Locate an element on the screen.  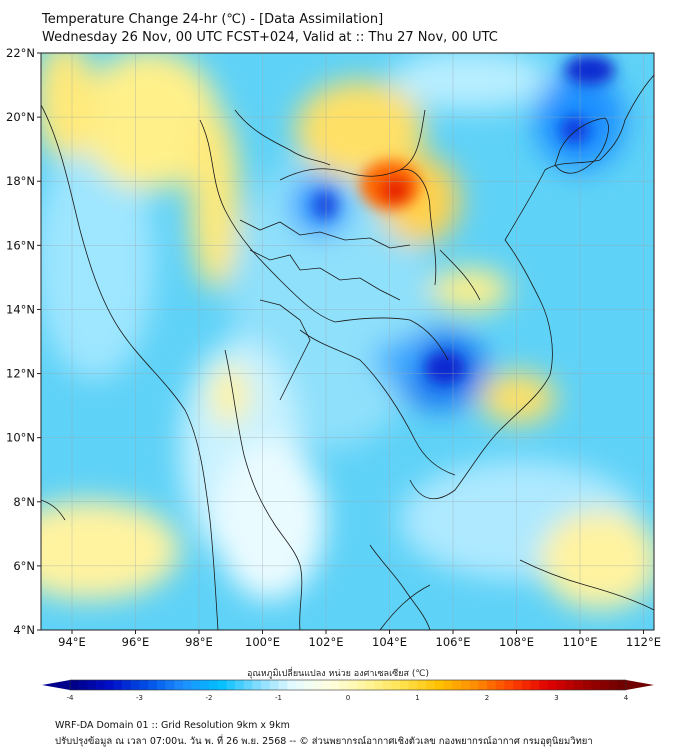
lon-label: 100°E is located at coordinates (262, 642).